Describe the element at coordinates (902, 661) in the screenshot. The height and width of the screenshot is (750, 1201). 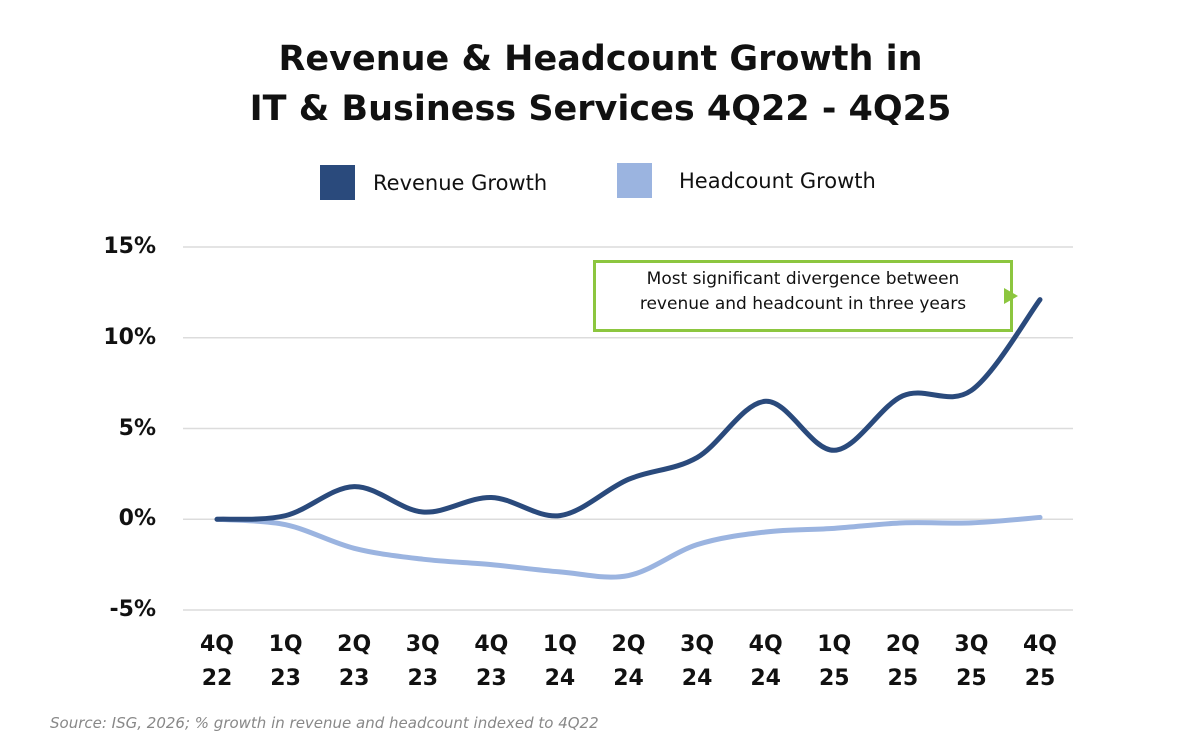
I see `x-tick-label: 2Q 25` at that location.